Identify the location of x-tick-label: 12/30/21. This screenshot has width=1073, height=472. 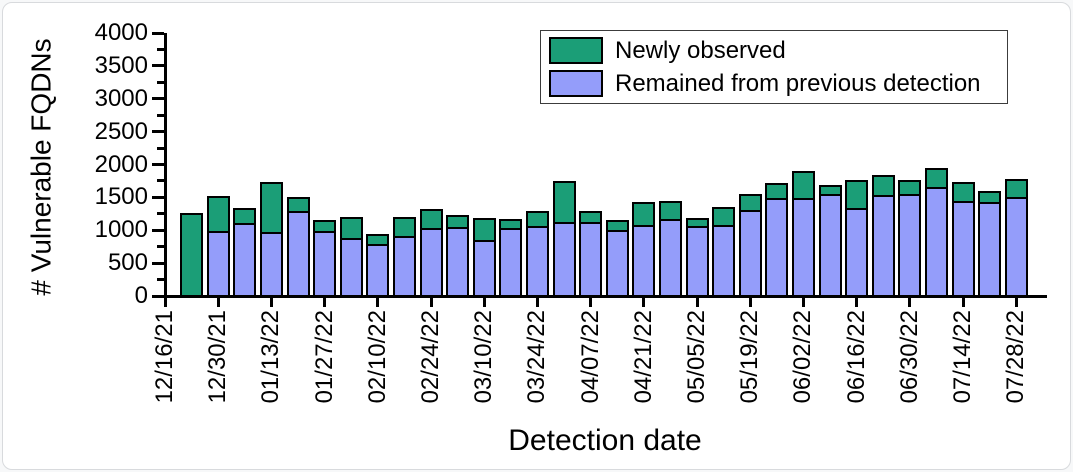
(218, 357).